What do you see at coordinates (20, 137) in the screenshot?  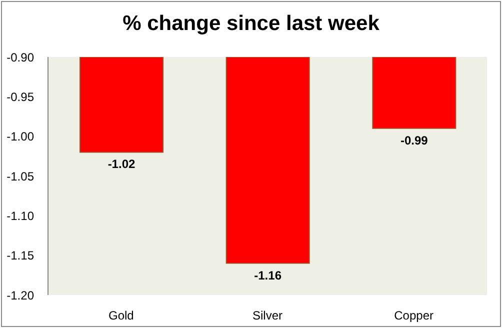 I see `y-tick-label: -1.00` at bounding box center [20, 137].